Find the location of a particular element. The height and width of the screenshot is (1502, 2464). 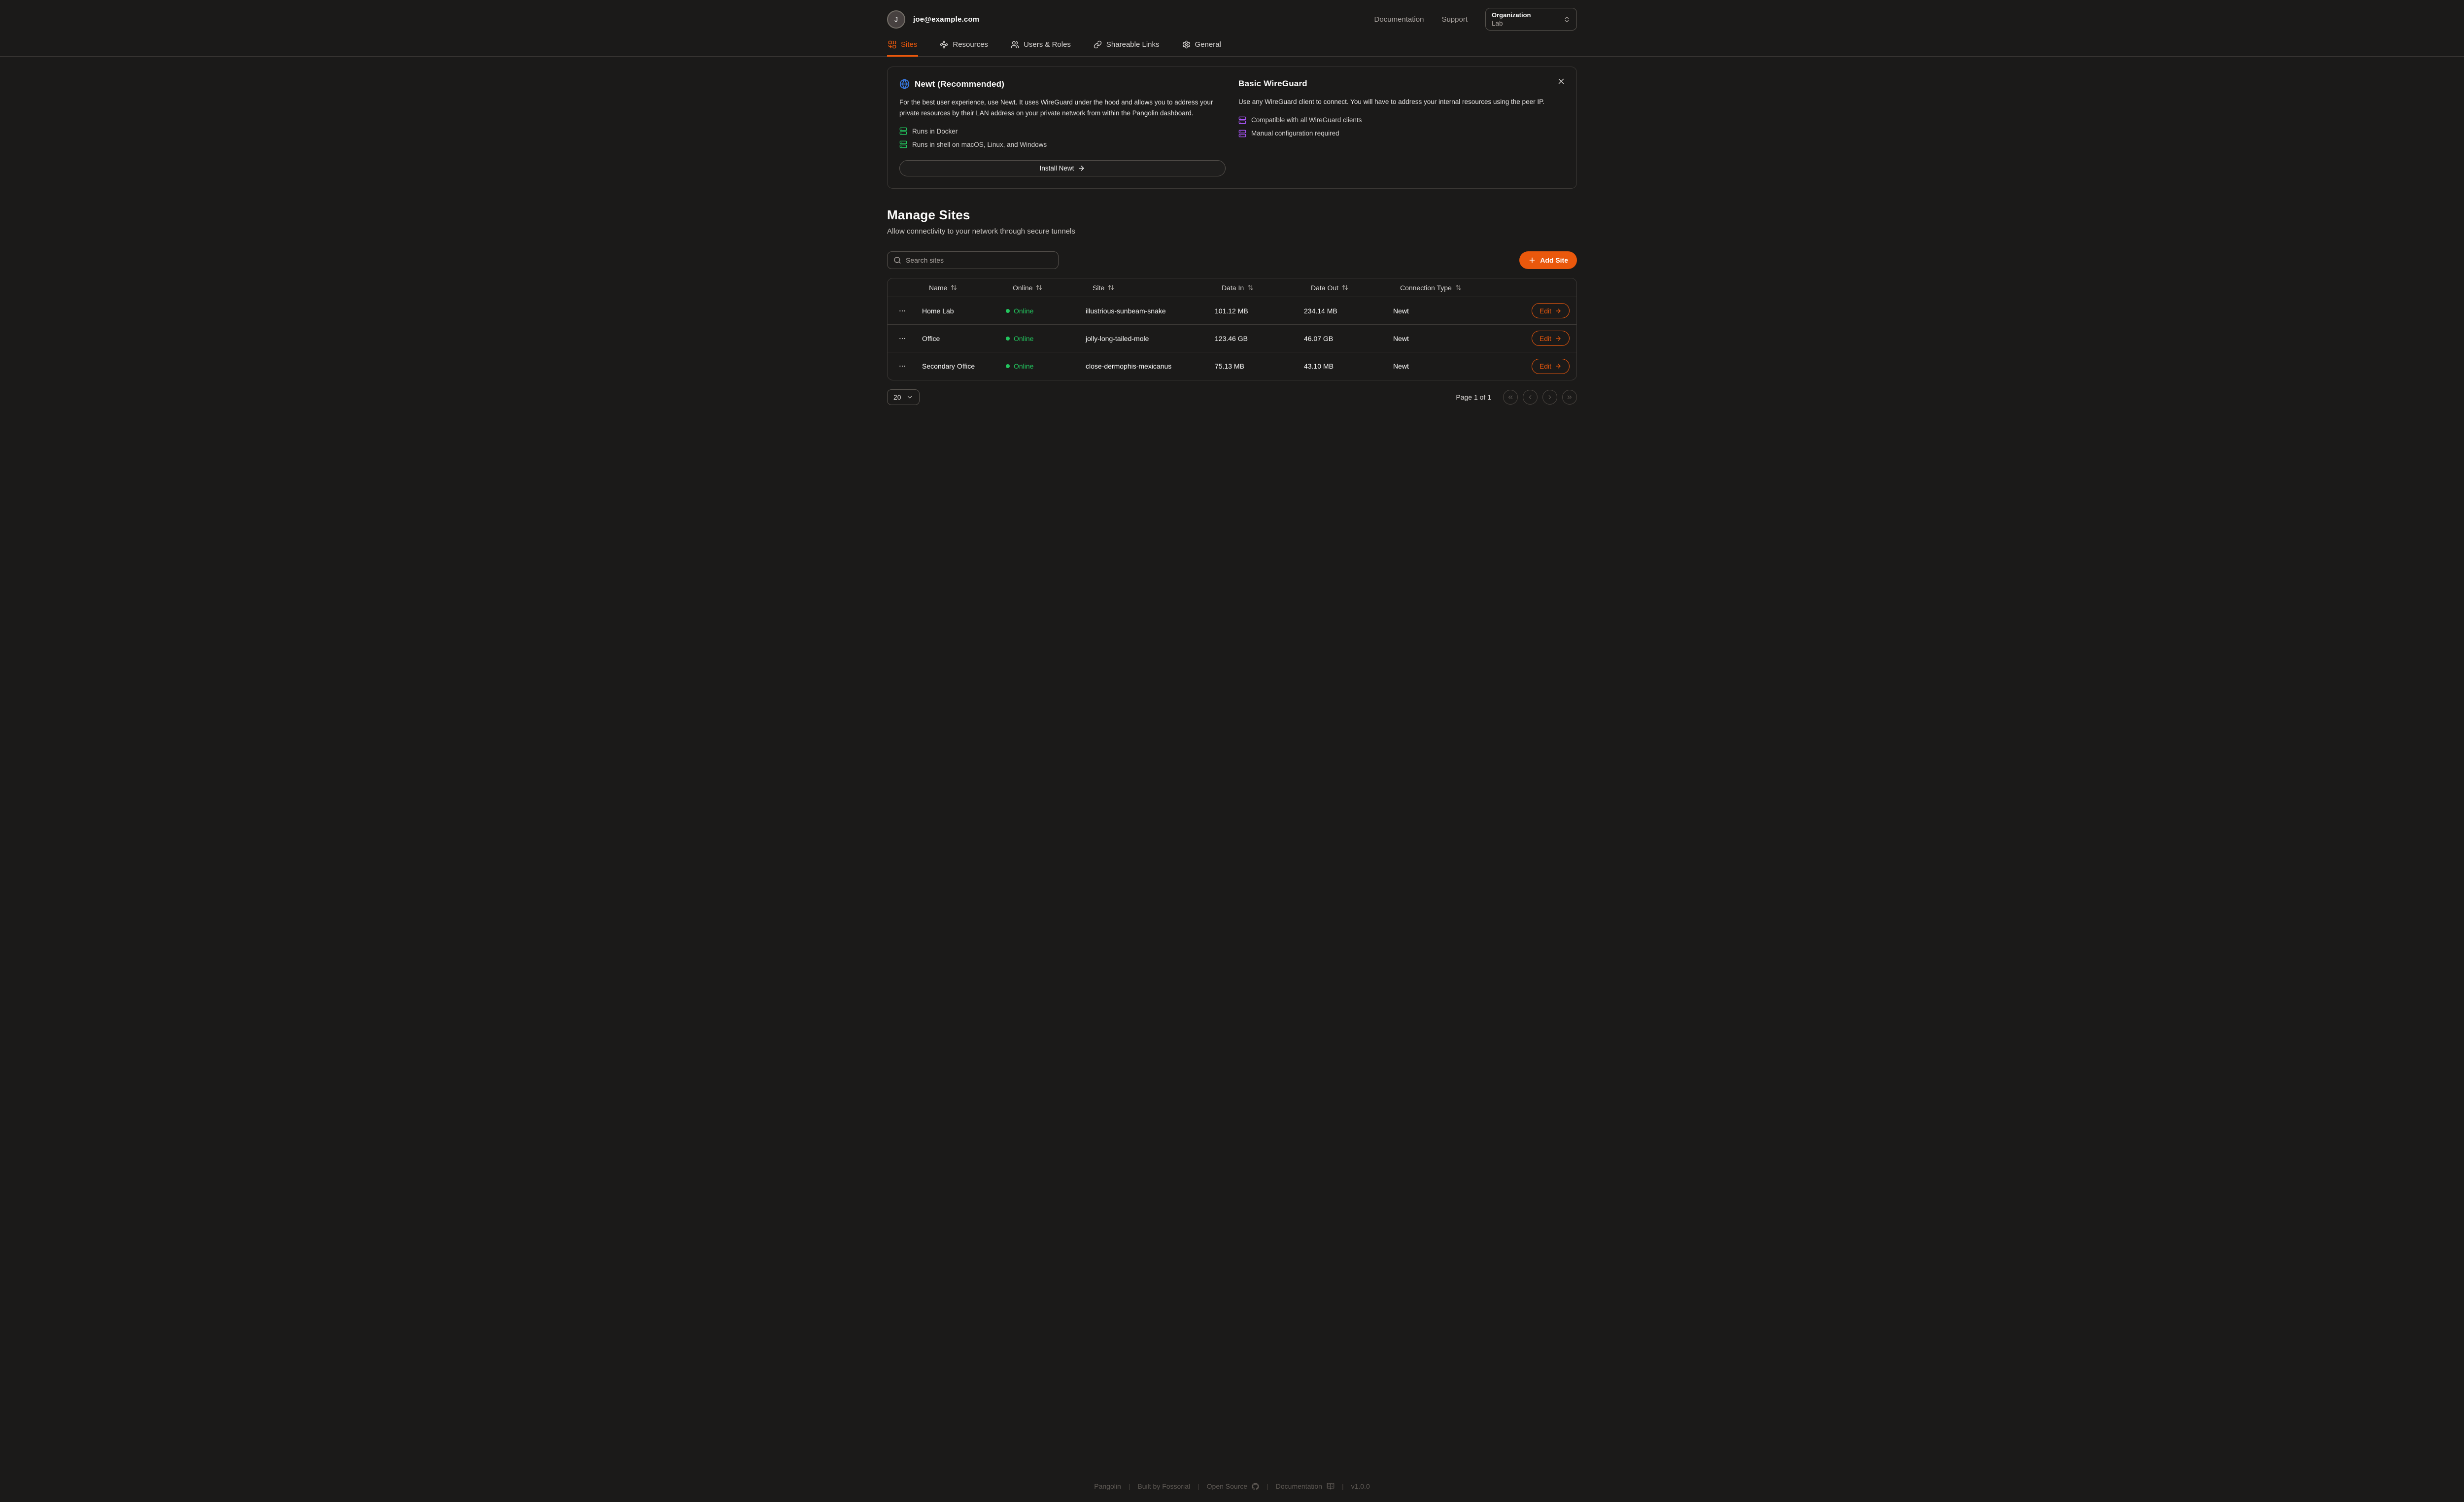

column-header-name: Name is located at coordinates (964, 288).